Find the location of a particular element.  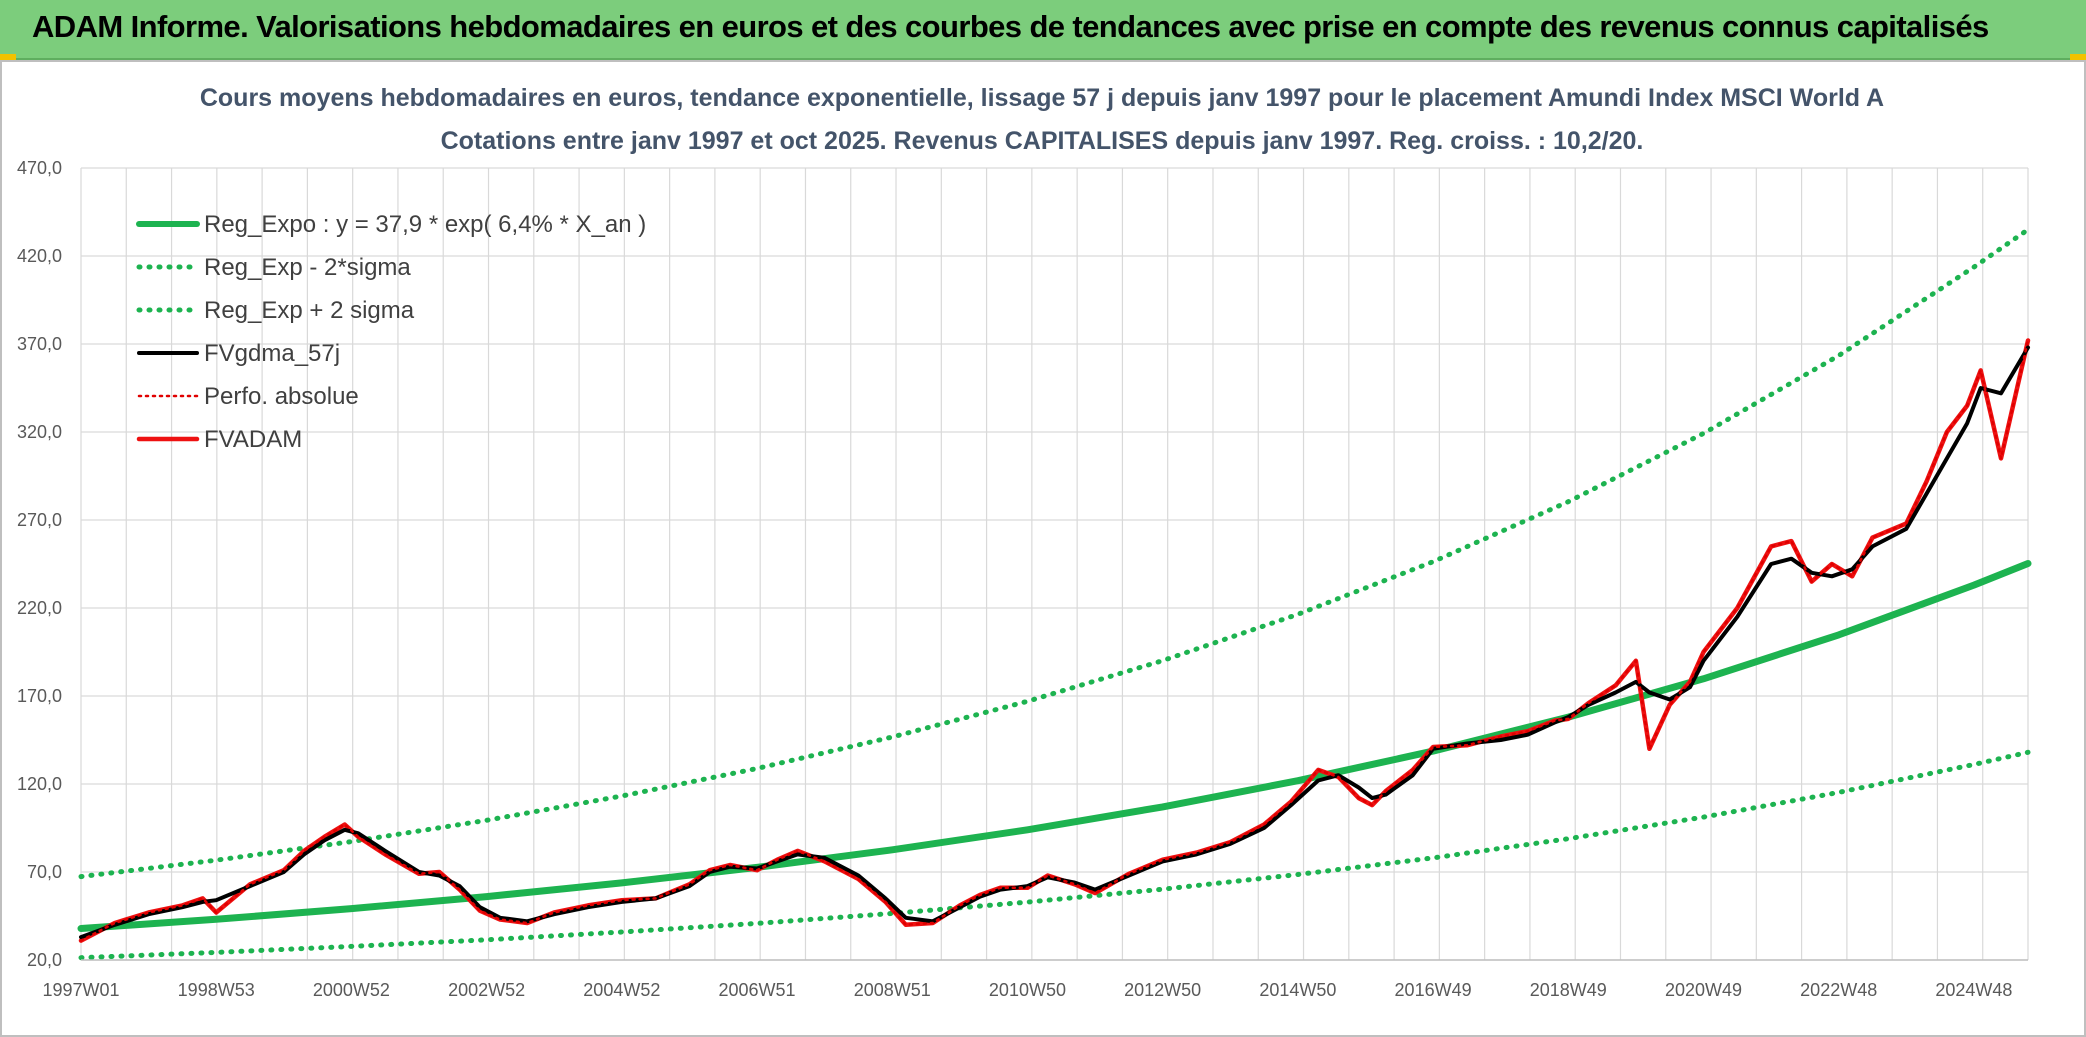

x-tick-label: 2006W51 is located at coordinates (757, 990).